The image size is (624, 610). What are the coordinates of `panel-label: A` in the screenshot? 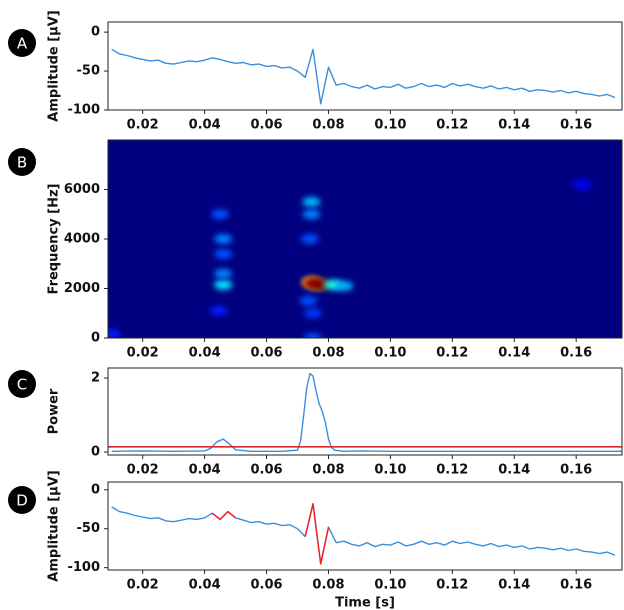 It's located at (22, 44).